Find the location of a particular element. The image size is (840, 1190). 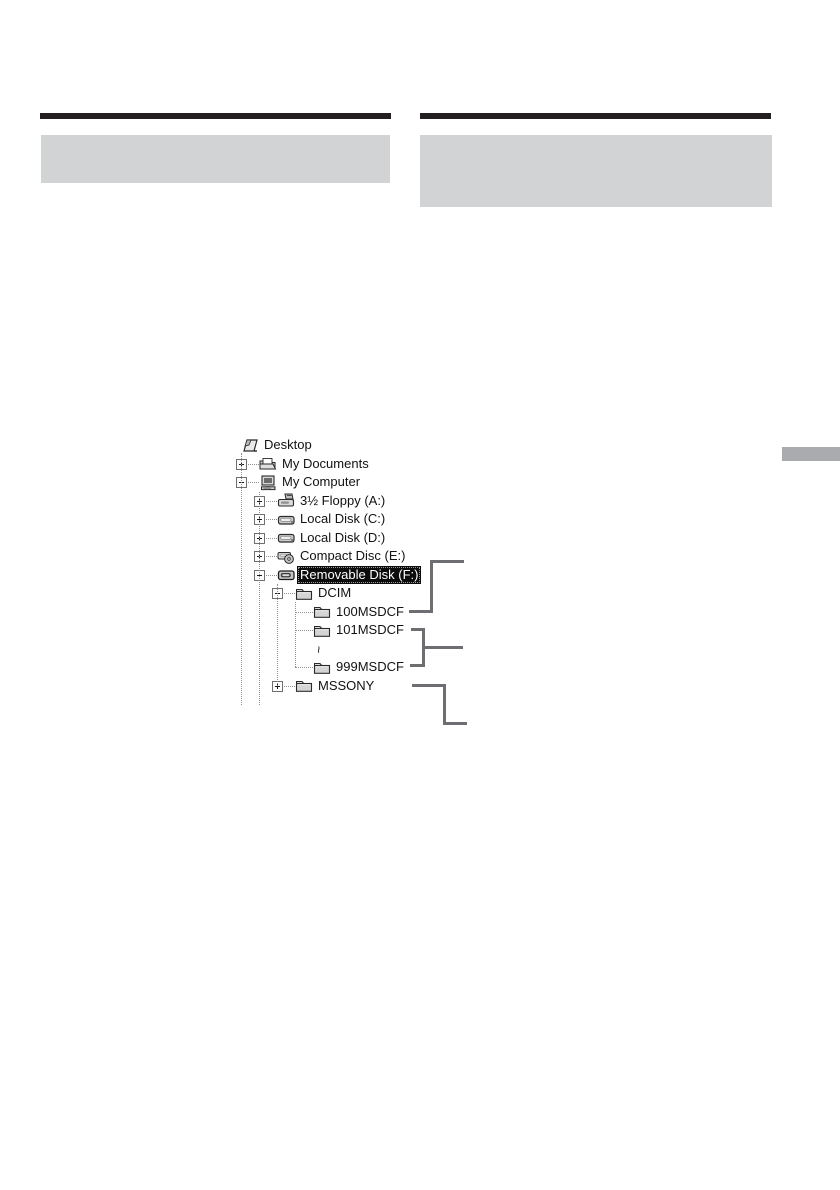

tree-item-label: 3½ Floppy (A:) is located at coordinates (343, 500).